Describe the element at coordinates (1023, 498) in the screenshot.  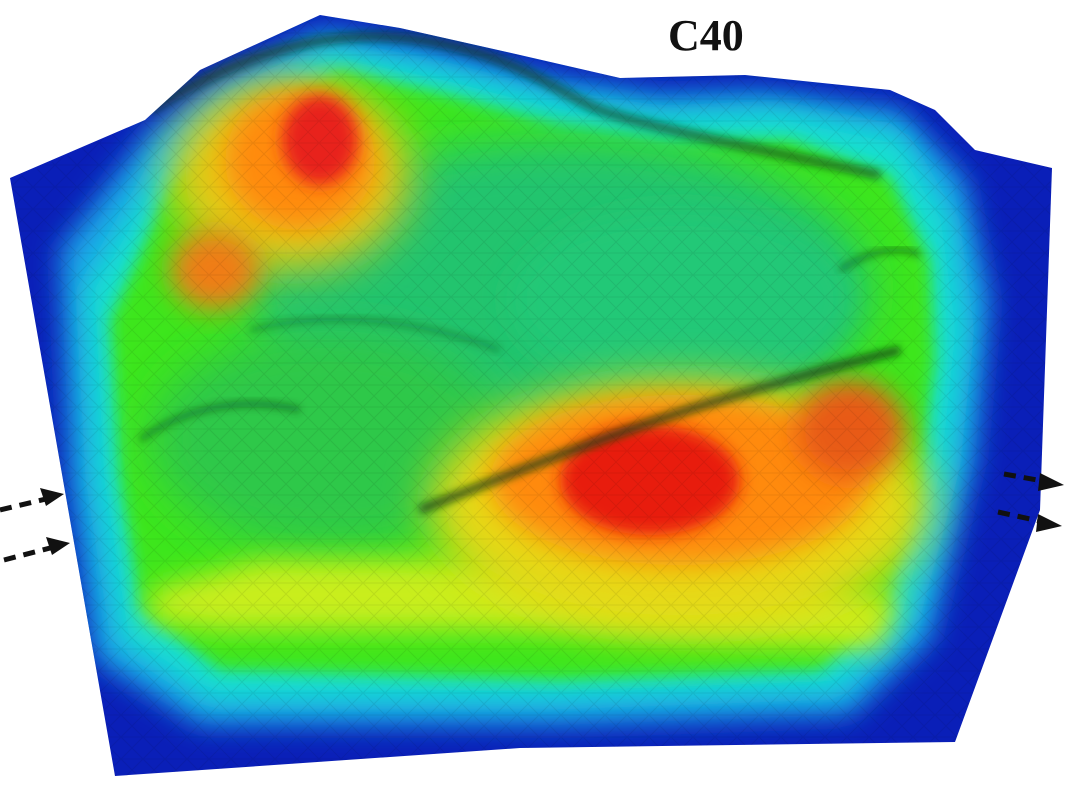
I see `outlet-arrows` at that location.